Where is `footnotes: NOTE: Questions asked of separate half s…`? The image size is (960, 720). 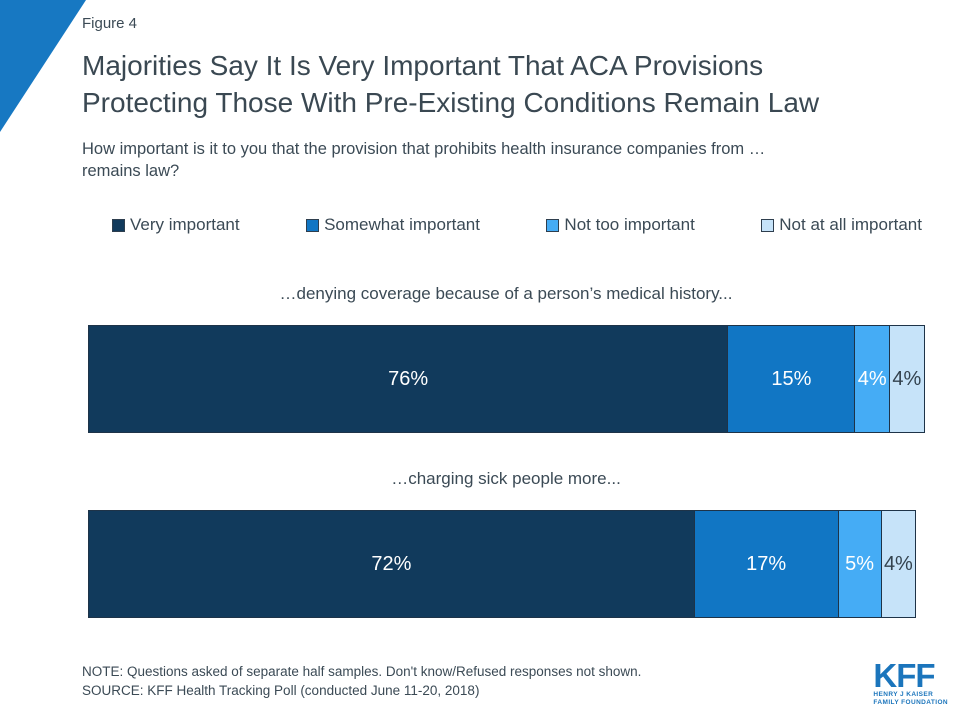
footnotes: NOTE: Questions asked of separate half s… is located at coordinates (361, 681).